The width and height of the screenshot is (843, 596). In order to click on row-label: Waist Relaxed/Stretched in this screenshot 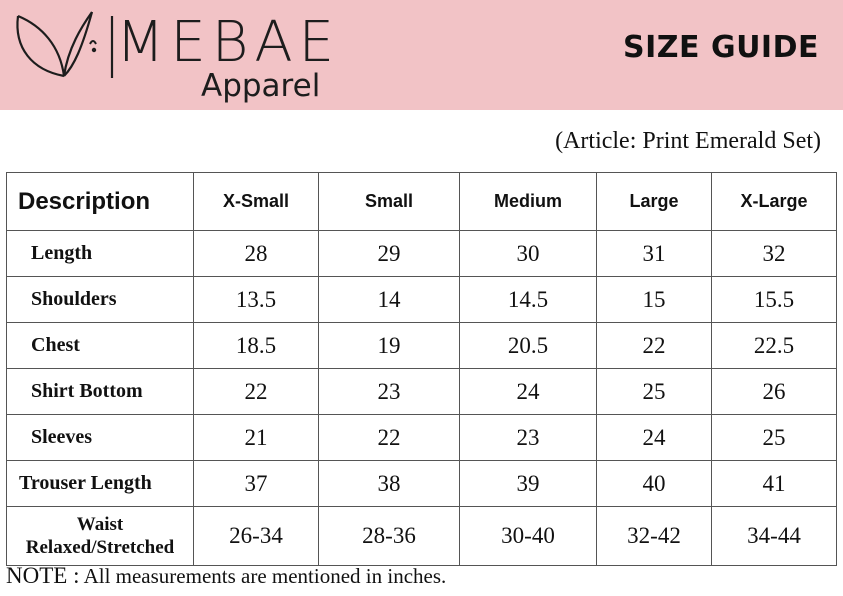, I will do `click(100, 536)`.